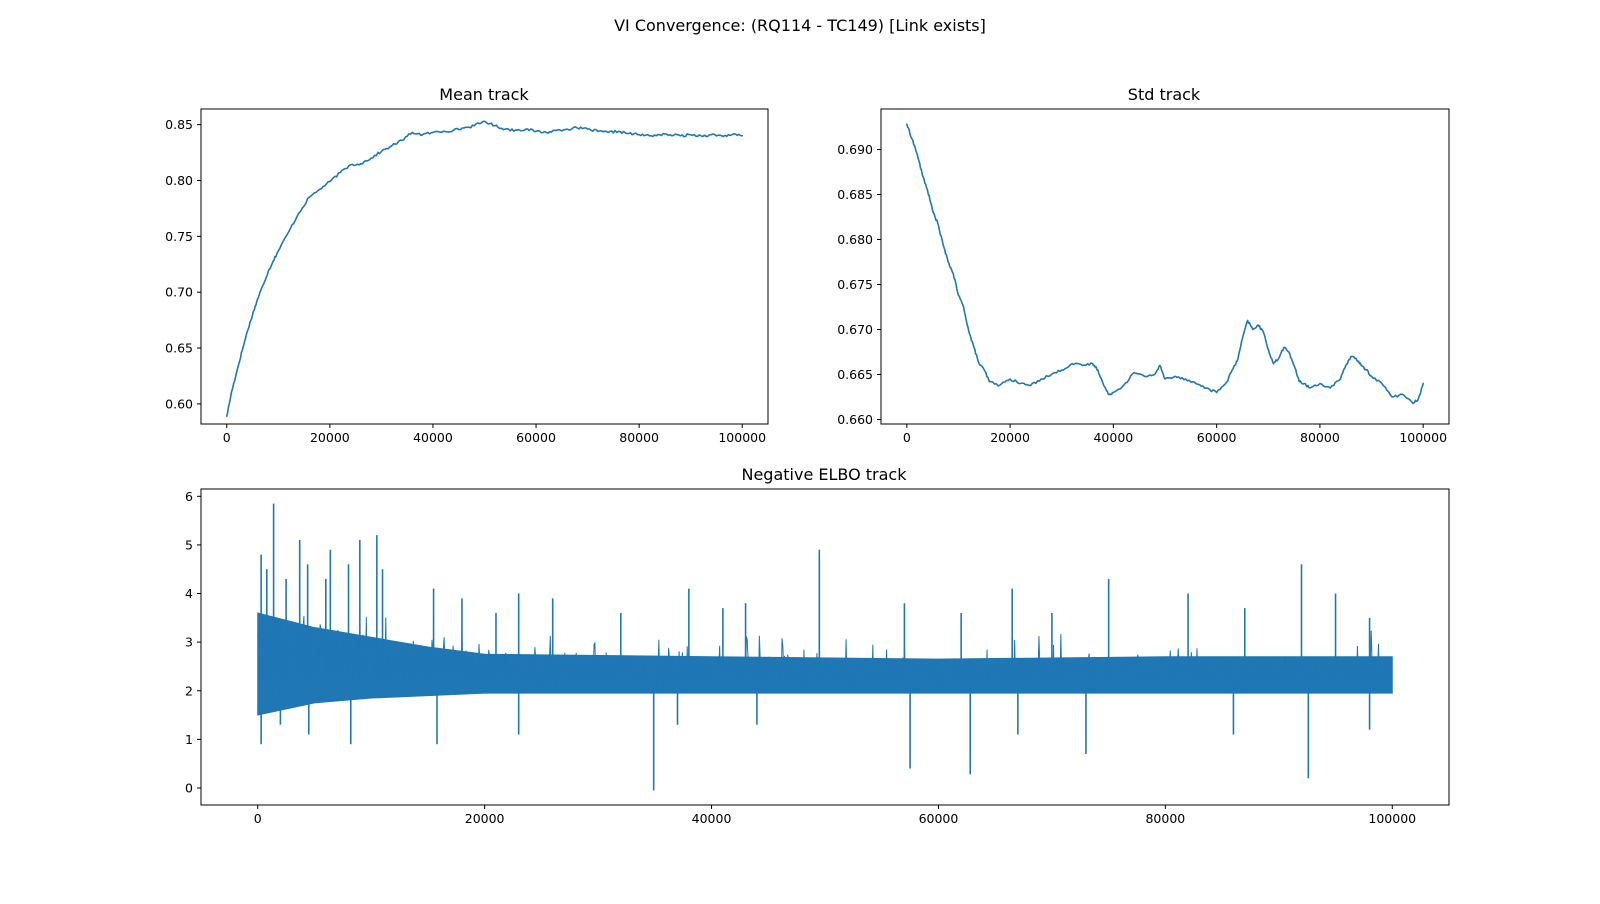 This screenshot has height=904, width=1600. Describe the element at coordinates (227, 437) in the screenshot. I see `mean-xtick-label: 0` at that location.